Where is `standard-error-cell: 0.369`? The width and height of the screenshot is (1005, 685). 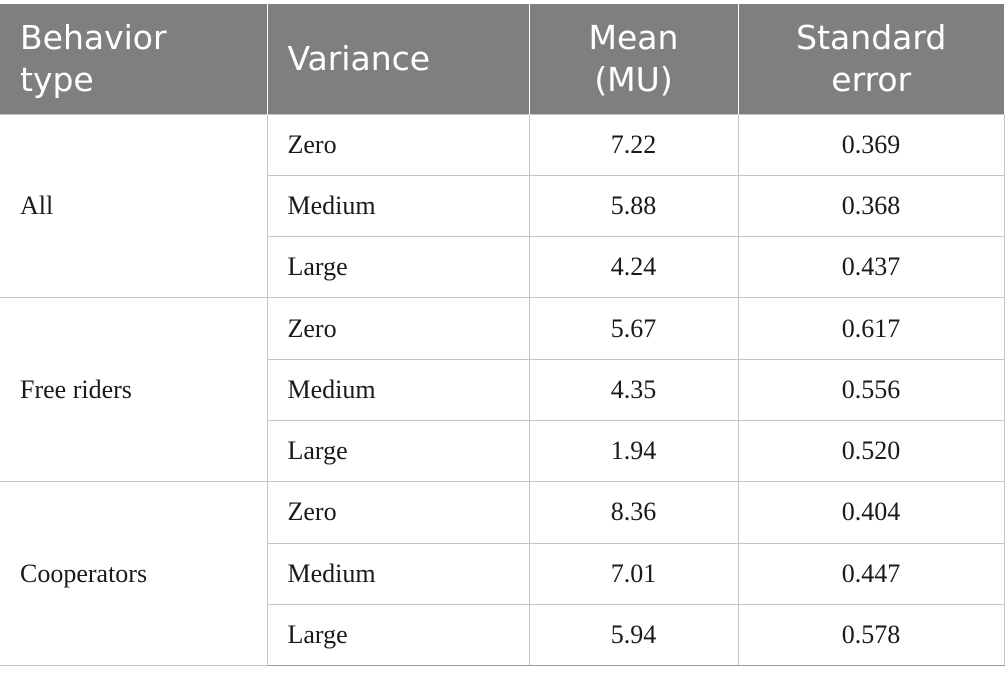 standard-error-cell: 0.369 is located at coordinates (871, 144).